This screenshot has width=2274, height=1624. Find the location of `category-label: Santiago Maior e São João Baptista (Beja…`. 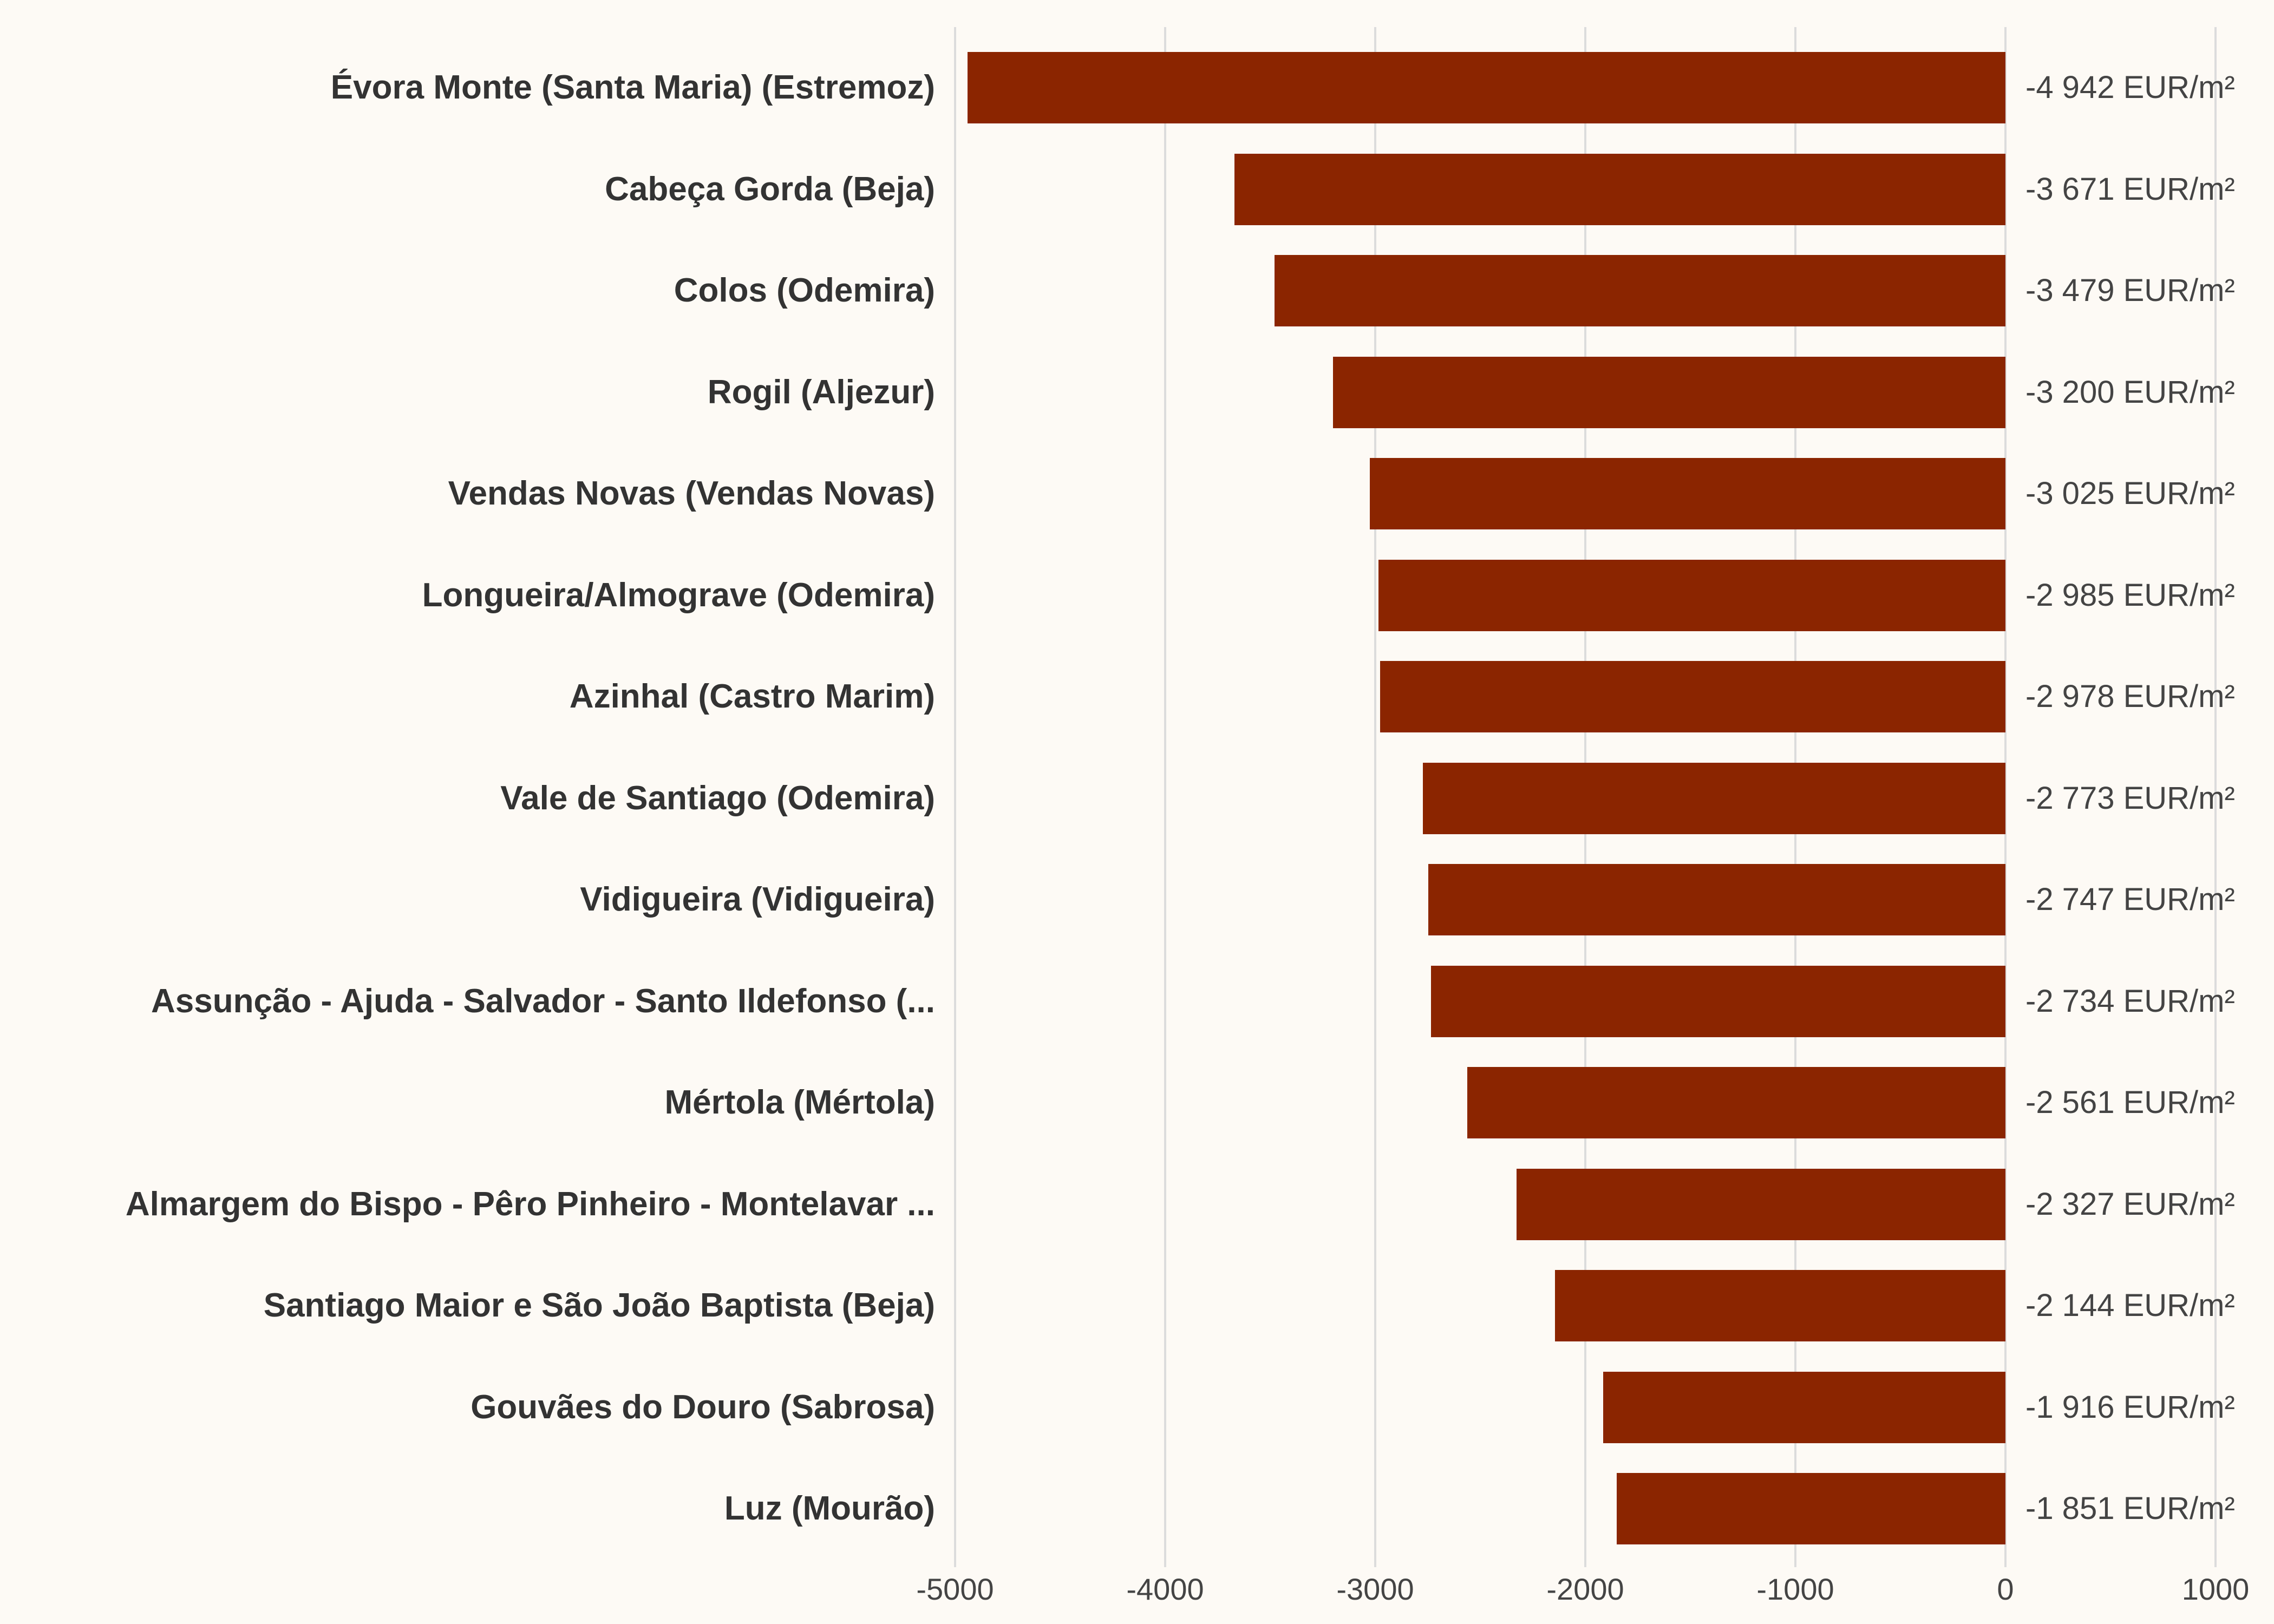

category-label: Santiago Maior e São João Baptista (Beja… is located at coordinates (599, 1305).